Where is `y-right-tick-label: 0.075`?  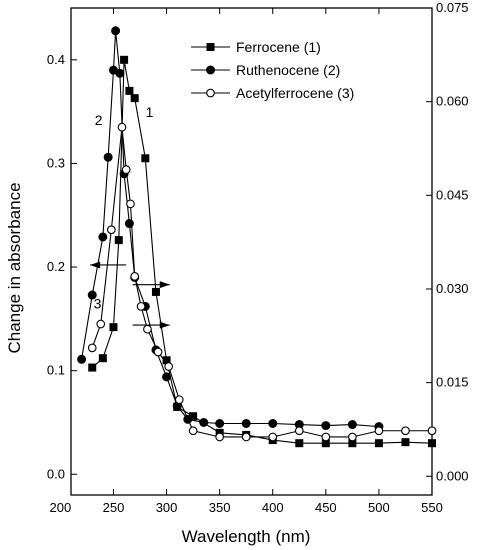
y-right-tick-label: 0.075 is located at coordinates (452, 7).